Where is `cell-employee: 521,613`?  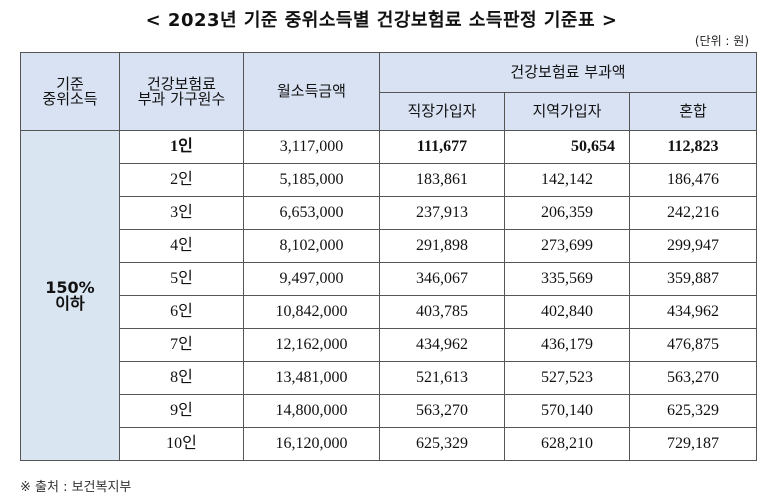 cell-employee: 521,613 is located at coordinates (442, 378).